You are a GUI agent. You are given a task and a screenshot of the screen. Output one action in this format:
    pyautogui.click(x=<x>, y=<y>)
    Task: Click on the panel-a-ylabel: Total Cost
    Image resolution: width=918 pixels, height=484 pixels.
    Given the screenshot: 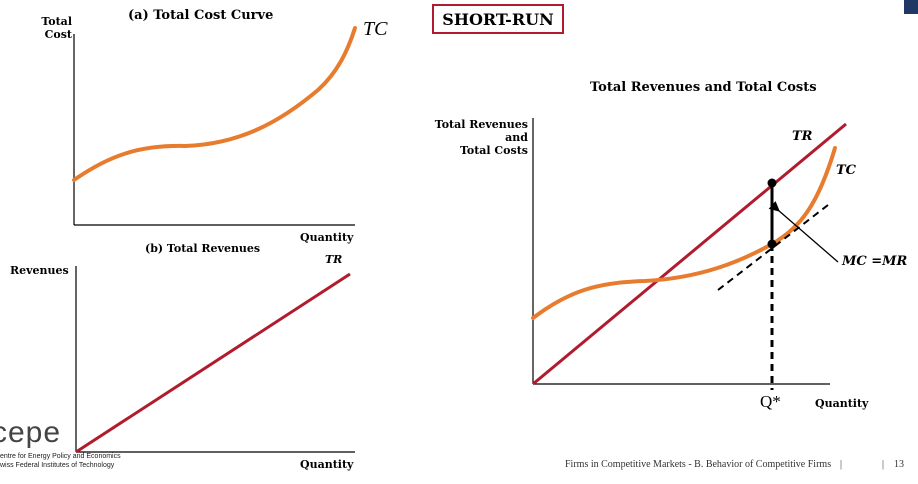 What is the action you would take?
    pyautogui.click(x=54, y=28)
    